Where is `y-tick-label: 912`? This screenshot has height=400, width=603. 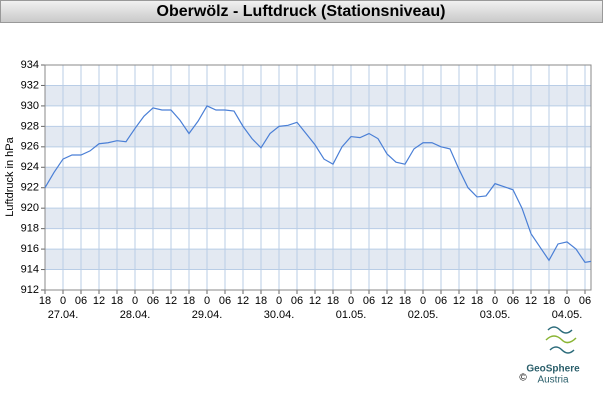
y-tick-label: 912 is located at coordinates (30, 290).